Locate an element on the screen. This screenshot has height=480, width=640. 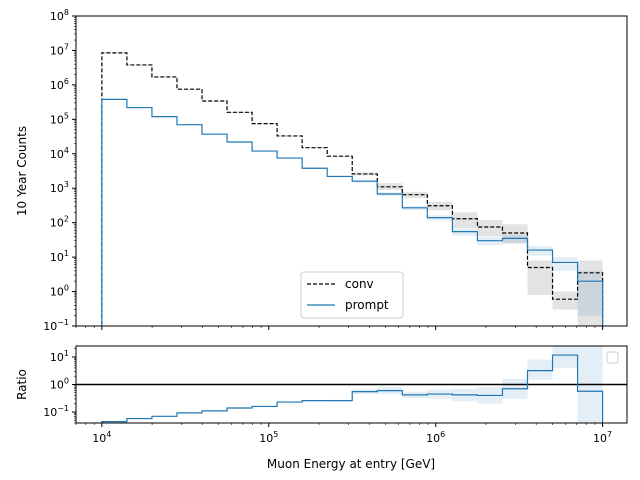
legend-label-prompt: prompt is located at coordinates (367, 305).